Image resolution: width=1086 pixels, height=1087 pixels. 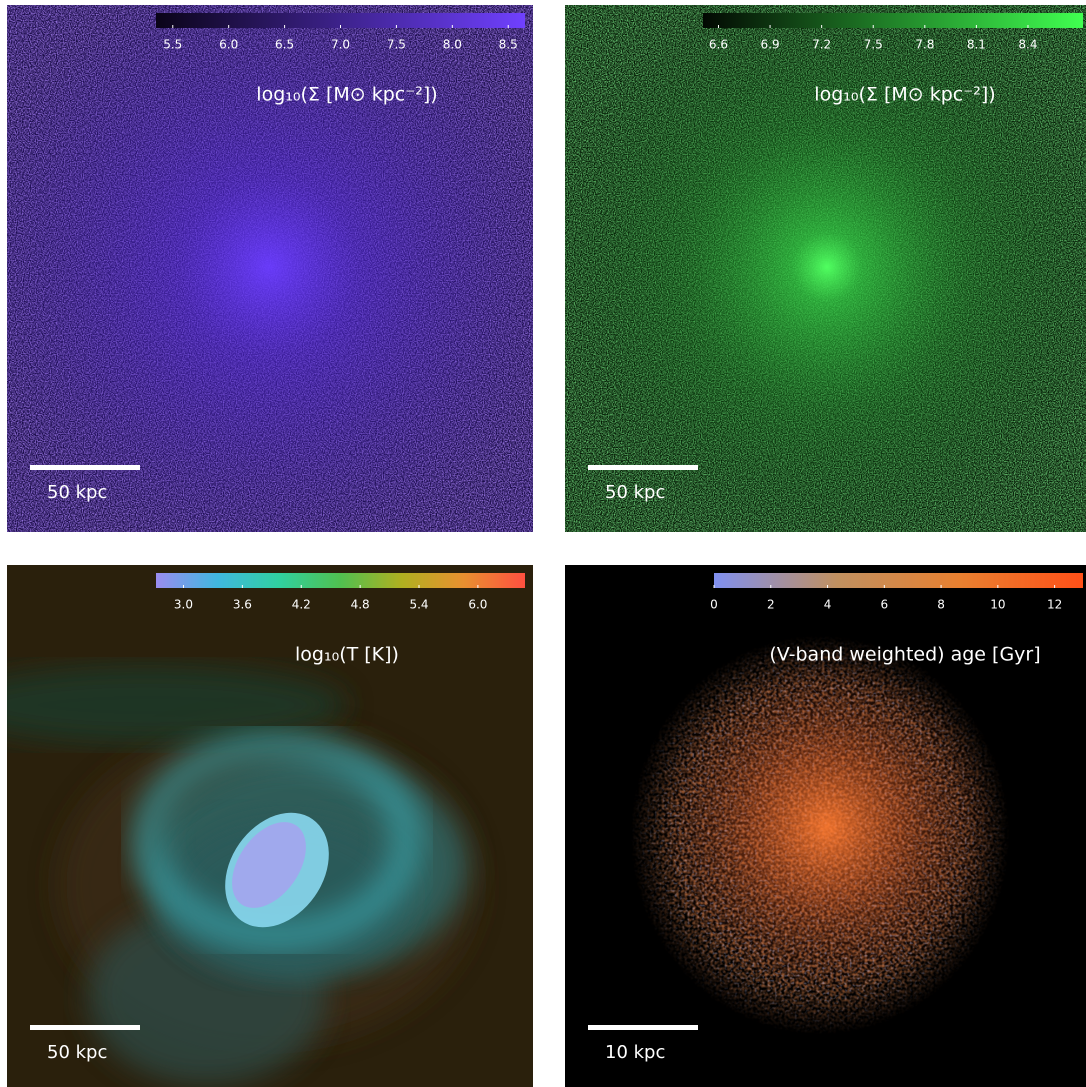 What do you see at coordinates (997, 605) in the screenshot?
I see `colorbar-tick-label: 10` at bounding box center [997, 605].